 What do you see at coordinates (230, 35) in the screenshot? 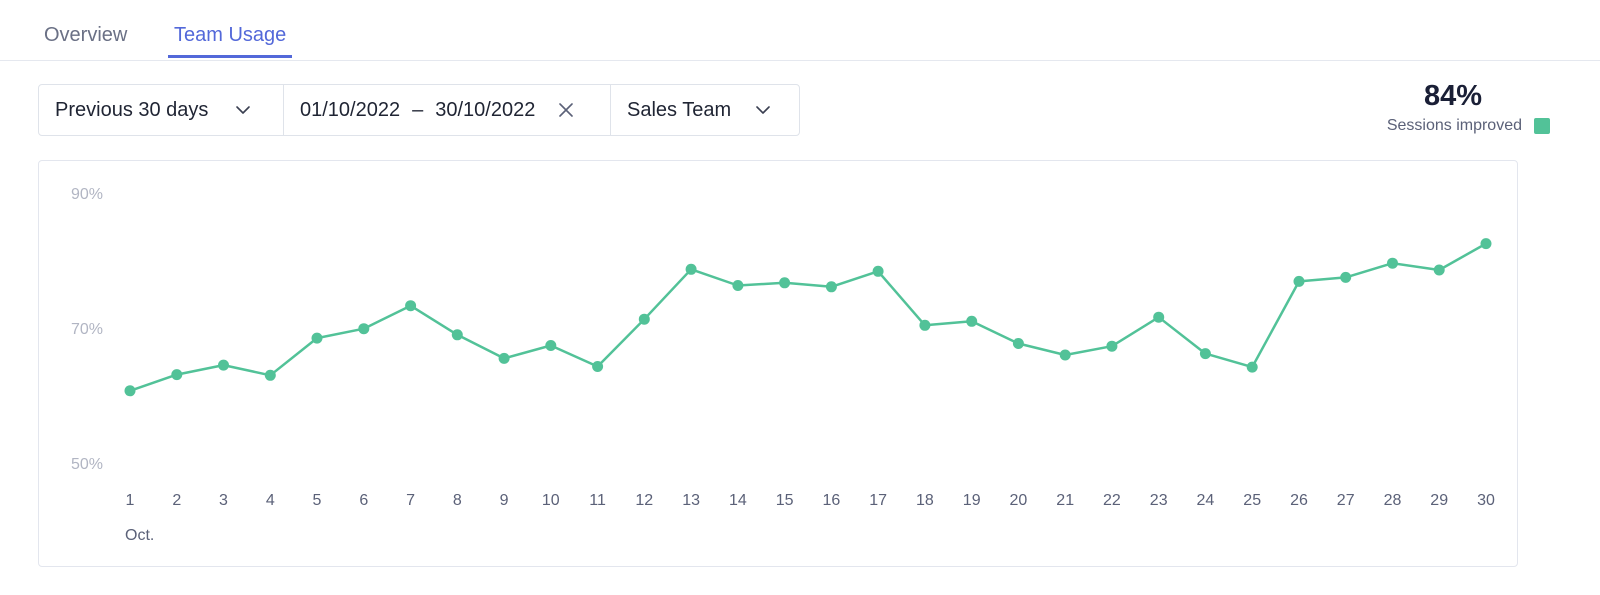
I see `tab-team-usage: Team Usage` at bounding box center [230, 35].